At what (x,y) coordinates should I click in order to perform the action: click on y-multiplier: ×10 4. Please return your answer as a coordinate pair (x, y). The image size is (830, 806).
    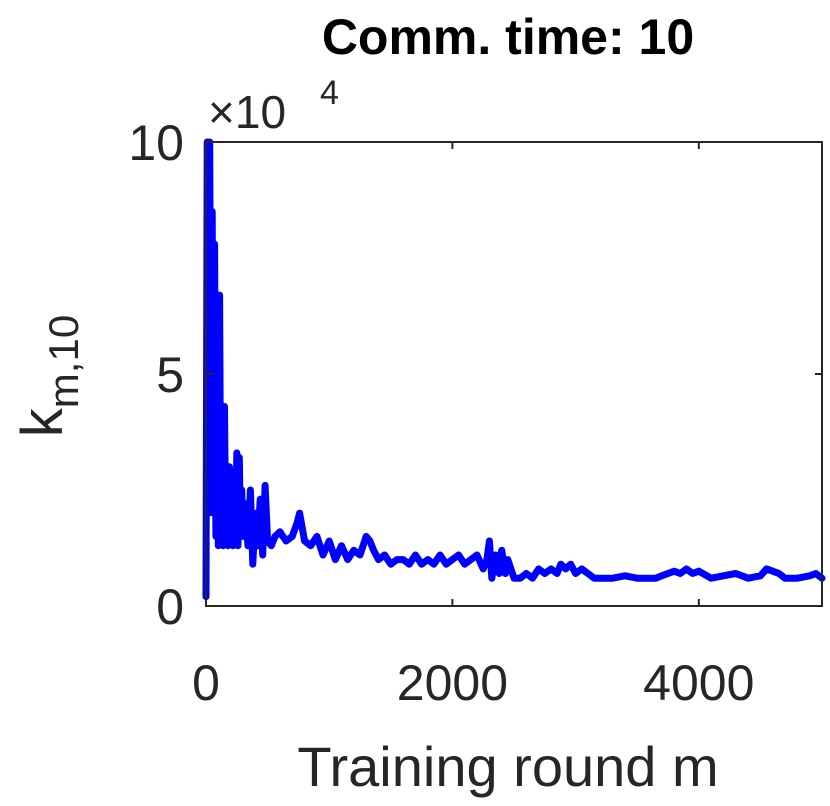
    Looking at the image, I should click on (273, 106).